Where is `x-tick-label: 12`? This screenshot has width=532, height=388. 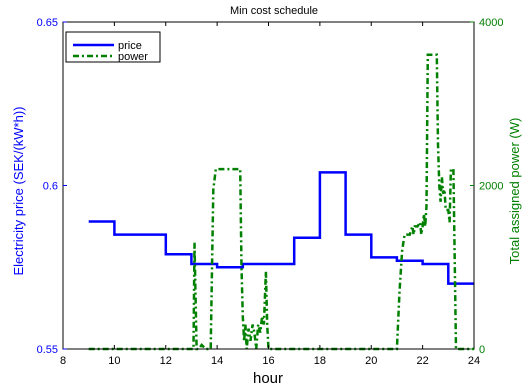
x-tick-label: 12 is located at coordinates (166, 361).